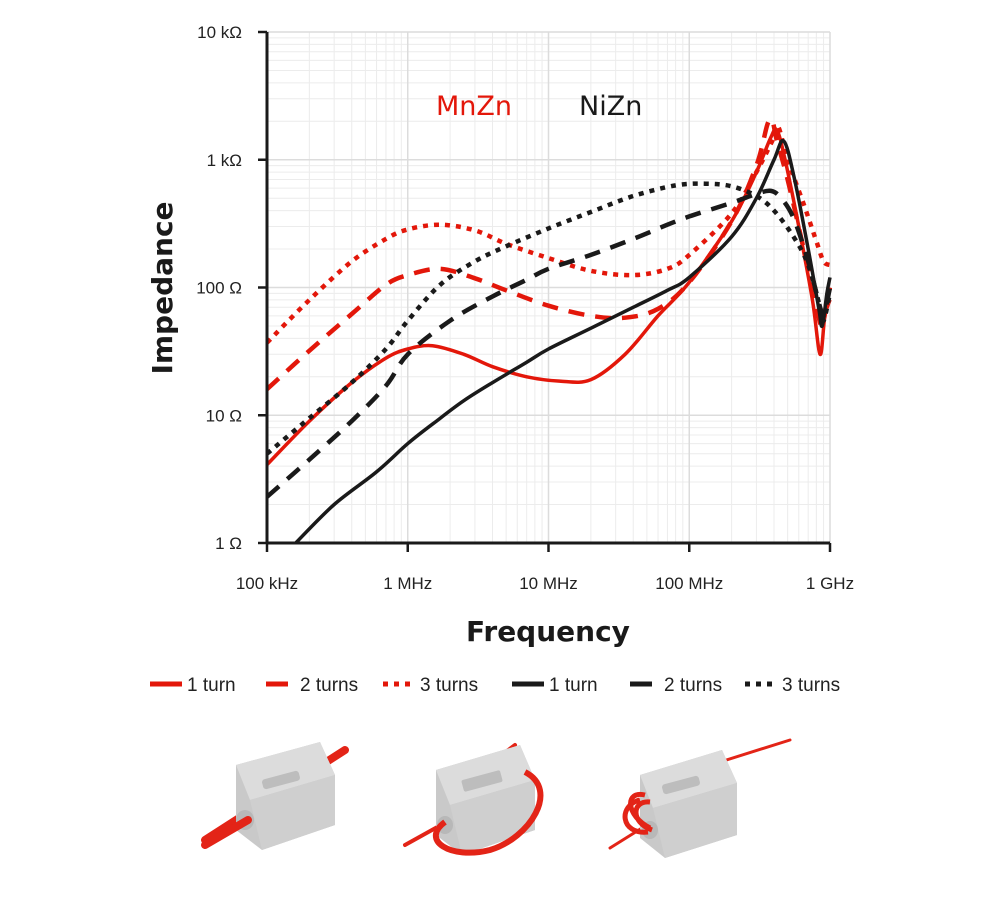  What do you see at coordinates (610, 106) in the screenshot?
I see `annotation-nizn: NiZn` at bounding box center [610, 106].